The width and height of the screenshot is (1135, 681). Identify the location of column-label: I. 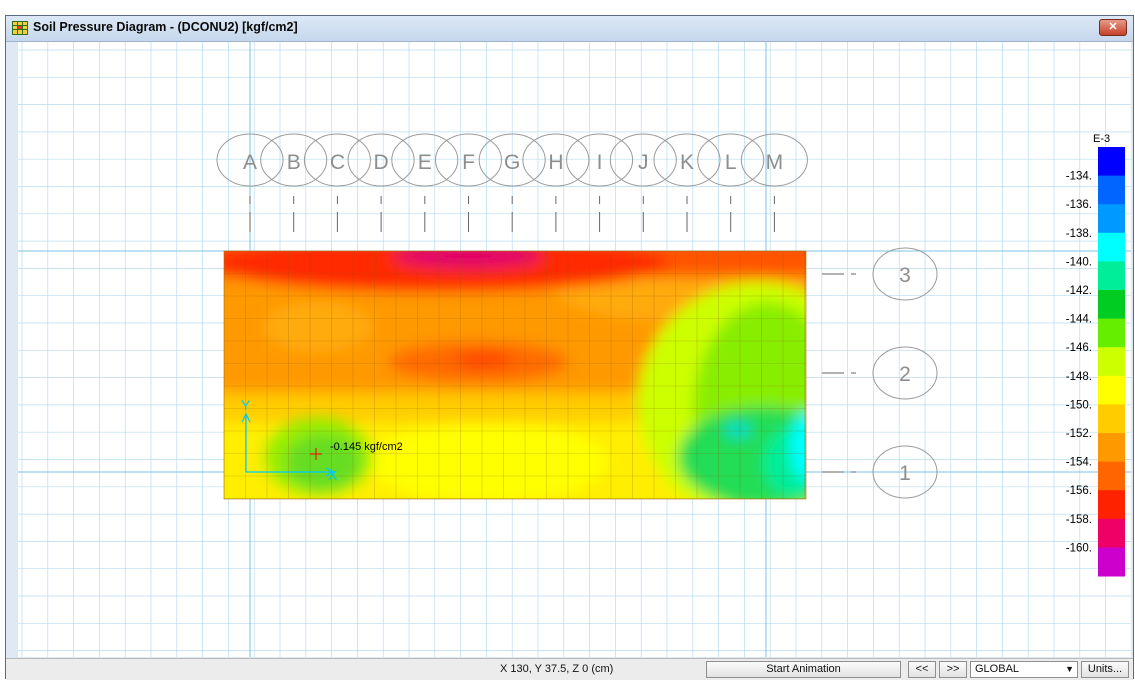
(600, 162).